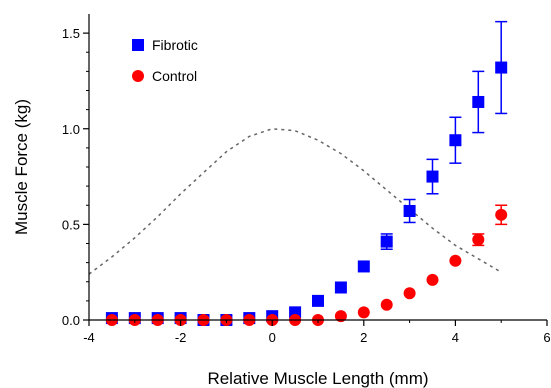 This screenshot has height=388, width=551. I want to click on y-tick-label: 1.5, so click(71, 33).